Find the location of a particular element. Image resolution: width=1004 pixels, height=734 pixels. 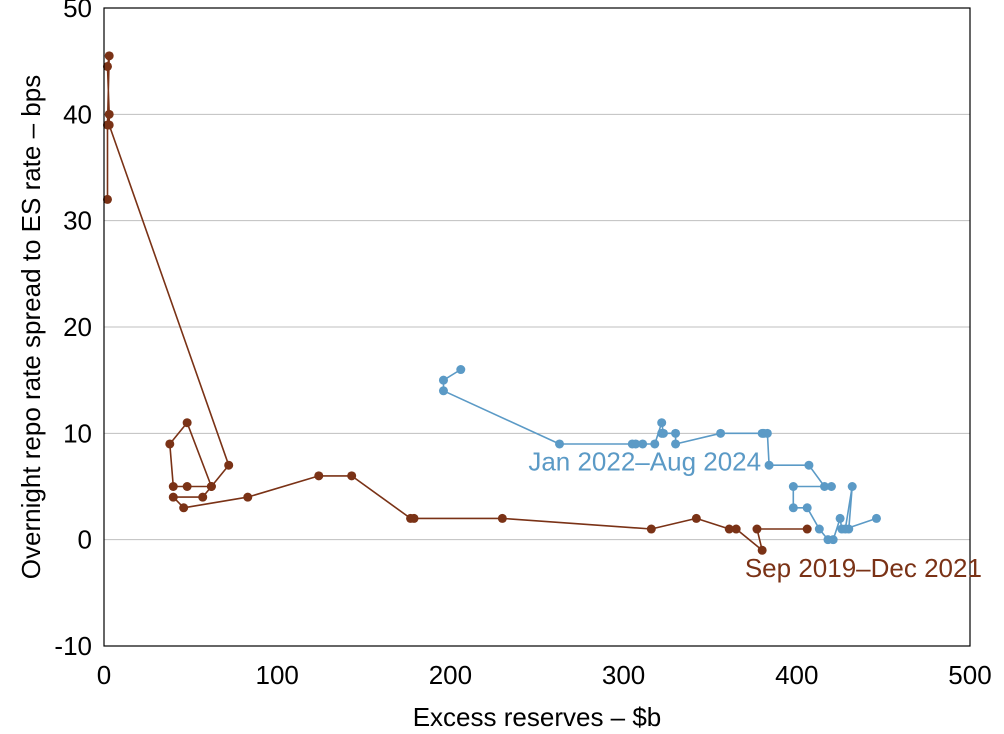

x-tick-label: 300 is located at coordinates (623, 675).